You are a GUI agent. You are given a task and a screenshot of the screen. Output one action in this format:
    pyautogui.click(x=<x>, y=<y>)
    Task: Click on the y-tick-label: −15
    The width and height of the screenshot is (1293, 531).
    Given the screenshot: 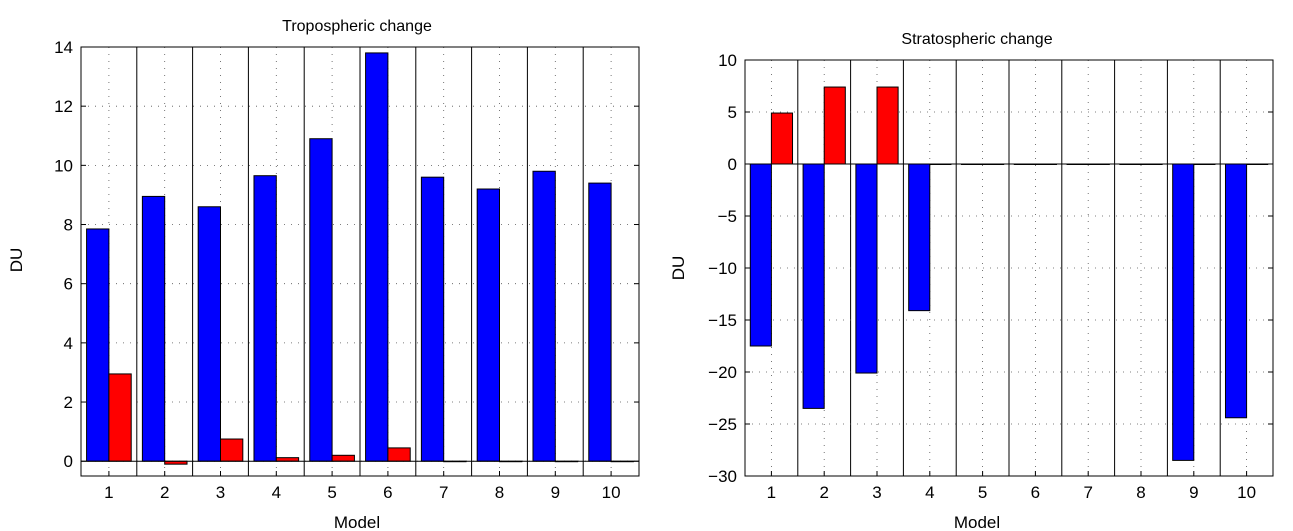 What is the action you would take?
    pyautogui.click(x=722, y=320)
    